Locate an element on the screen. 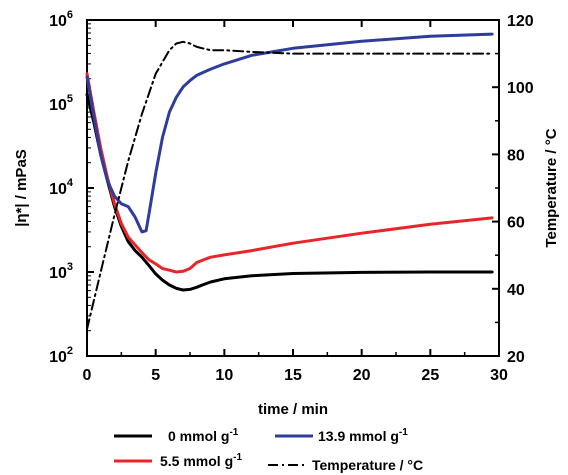  x-tick-label: 5 is located at coordinates (155, 375).